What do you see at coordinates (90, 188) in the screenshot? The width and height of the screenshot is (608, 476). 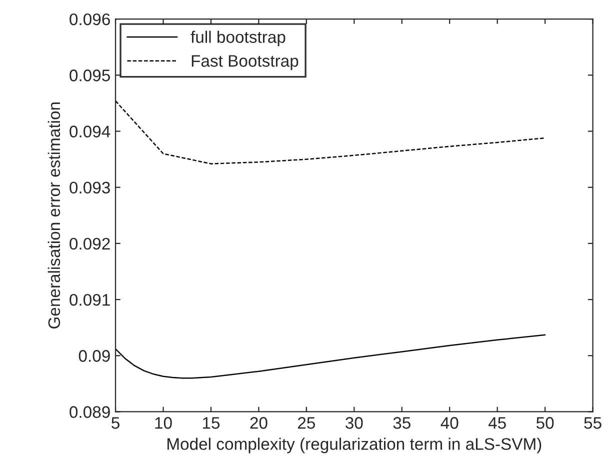 I see `y-tick-label: 0.093` at bounding box center [90, 188].